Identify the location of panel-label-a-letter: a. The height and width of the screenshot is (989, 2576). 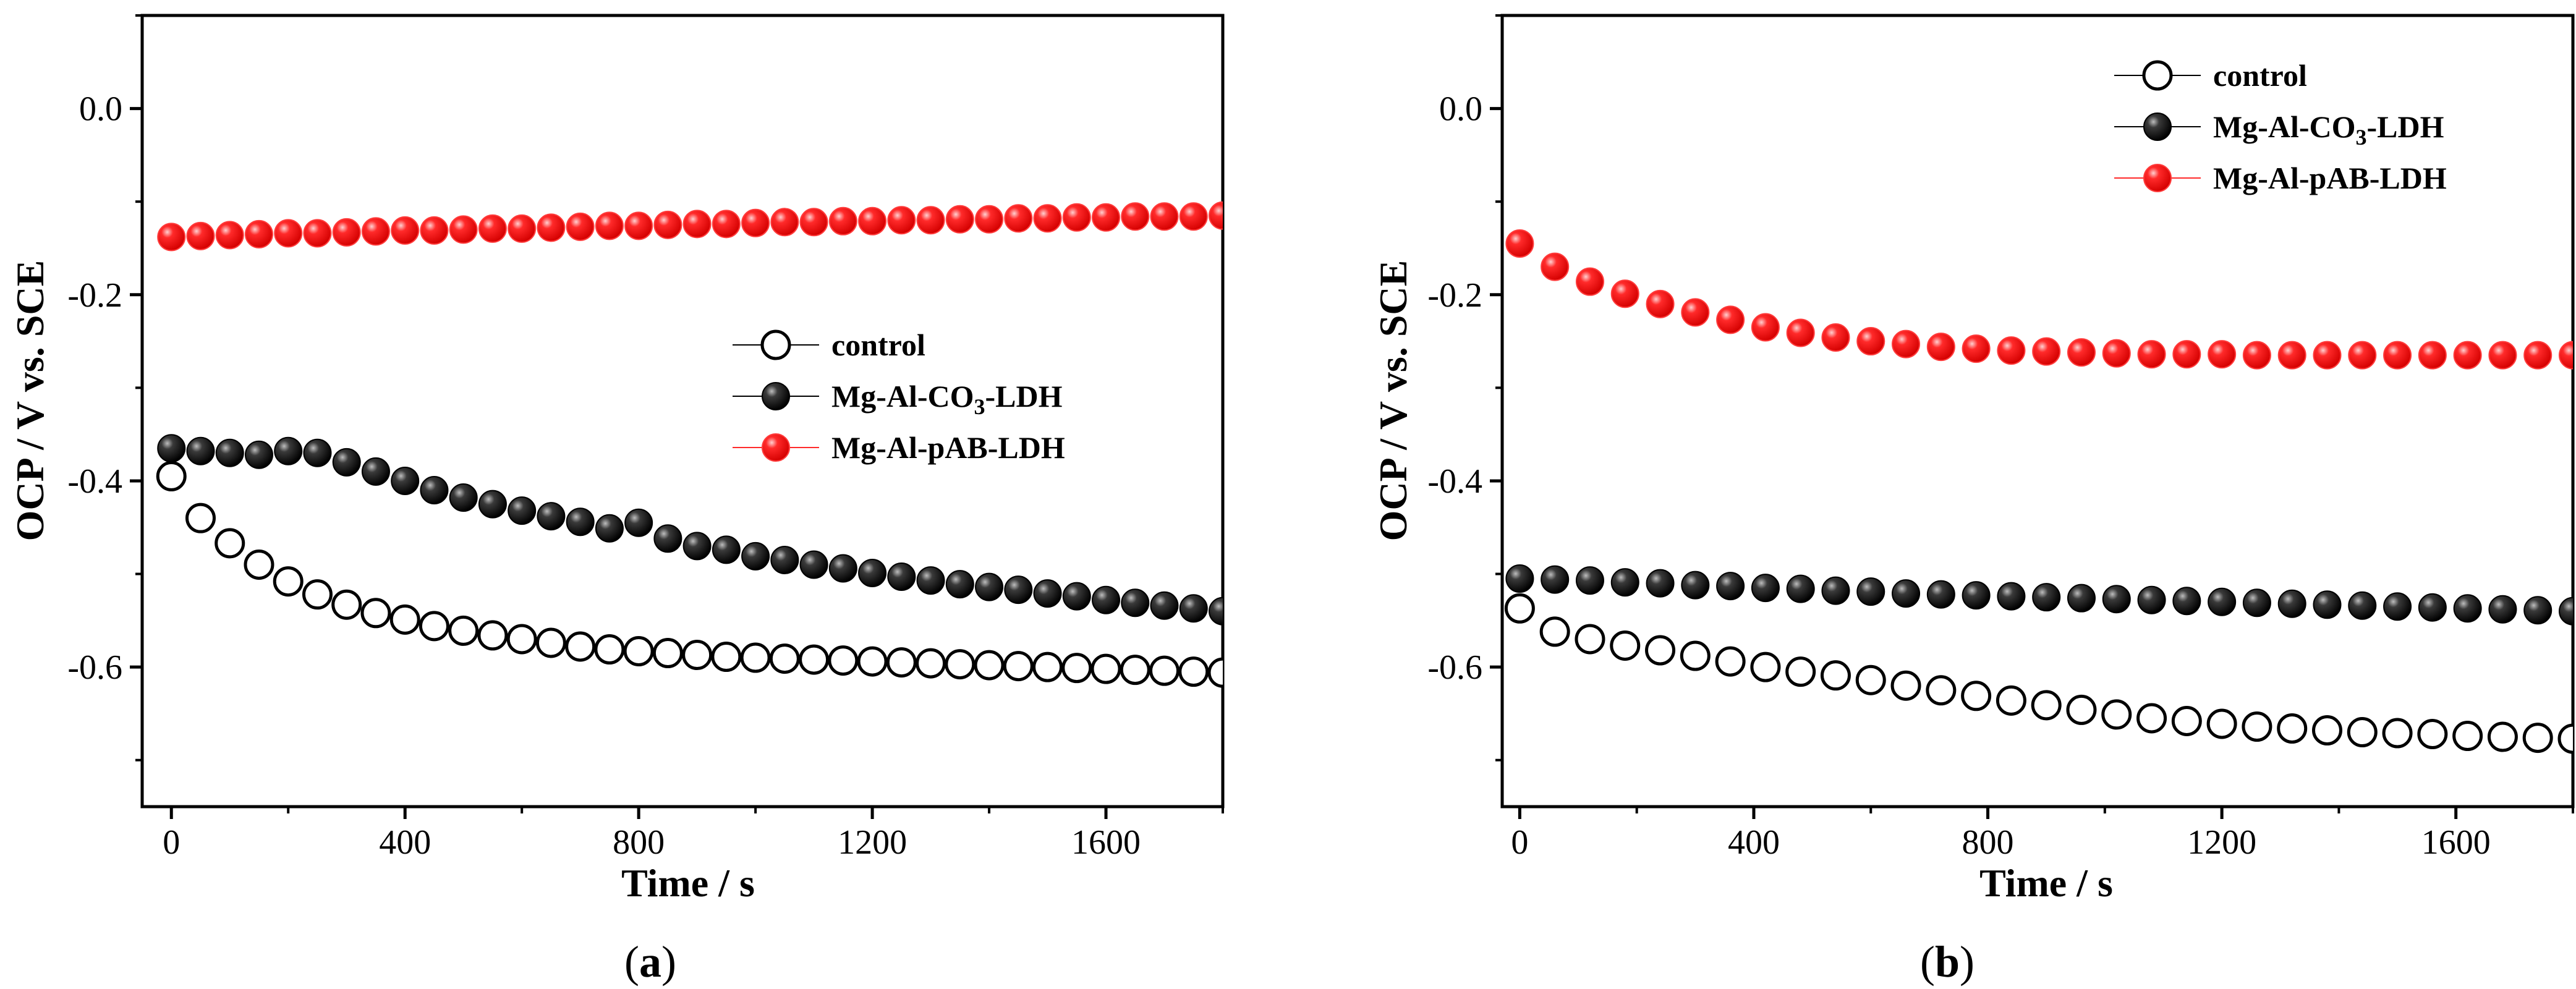
(650, 962).